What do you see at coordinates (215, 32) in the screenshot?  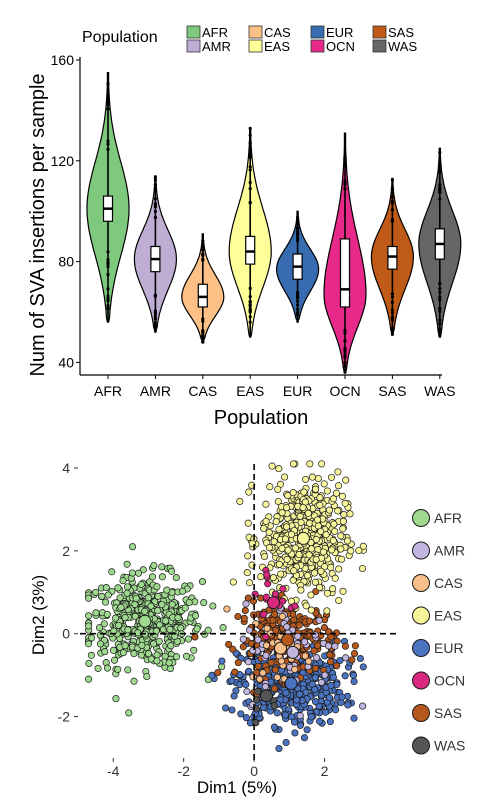 I see `legend-label: AFR` at bounding box center [215, 32].